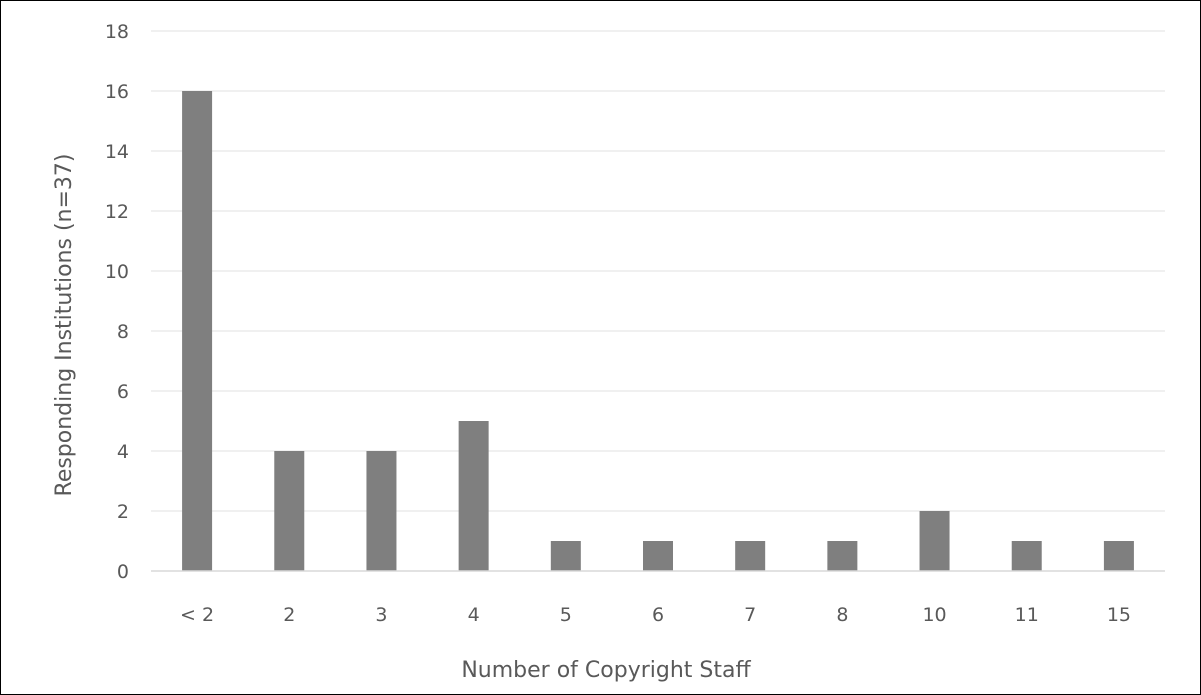 The image size is (1201, 695). I want to click on y-tick-label: 0, so click(123, 572).